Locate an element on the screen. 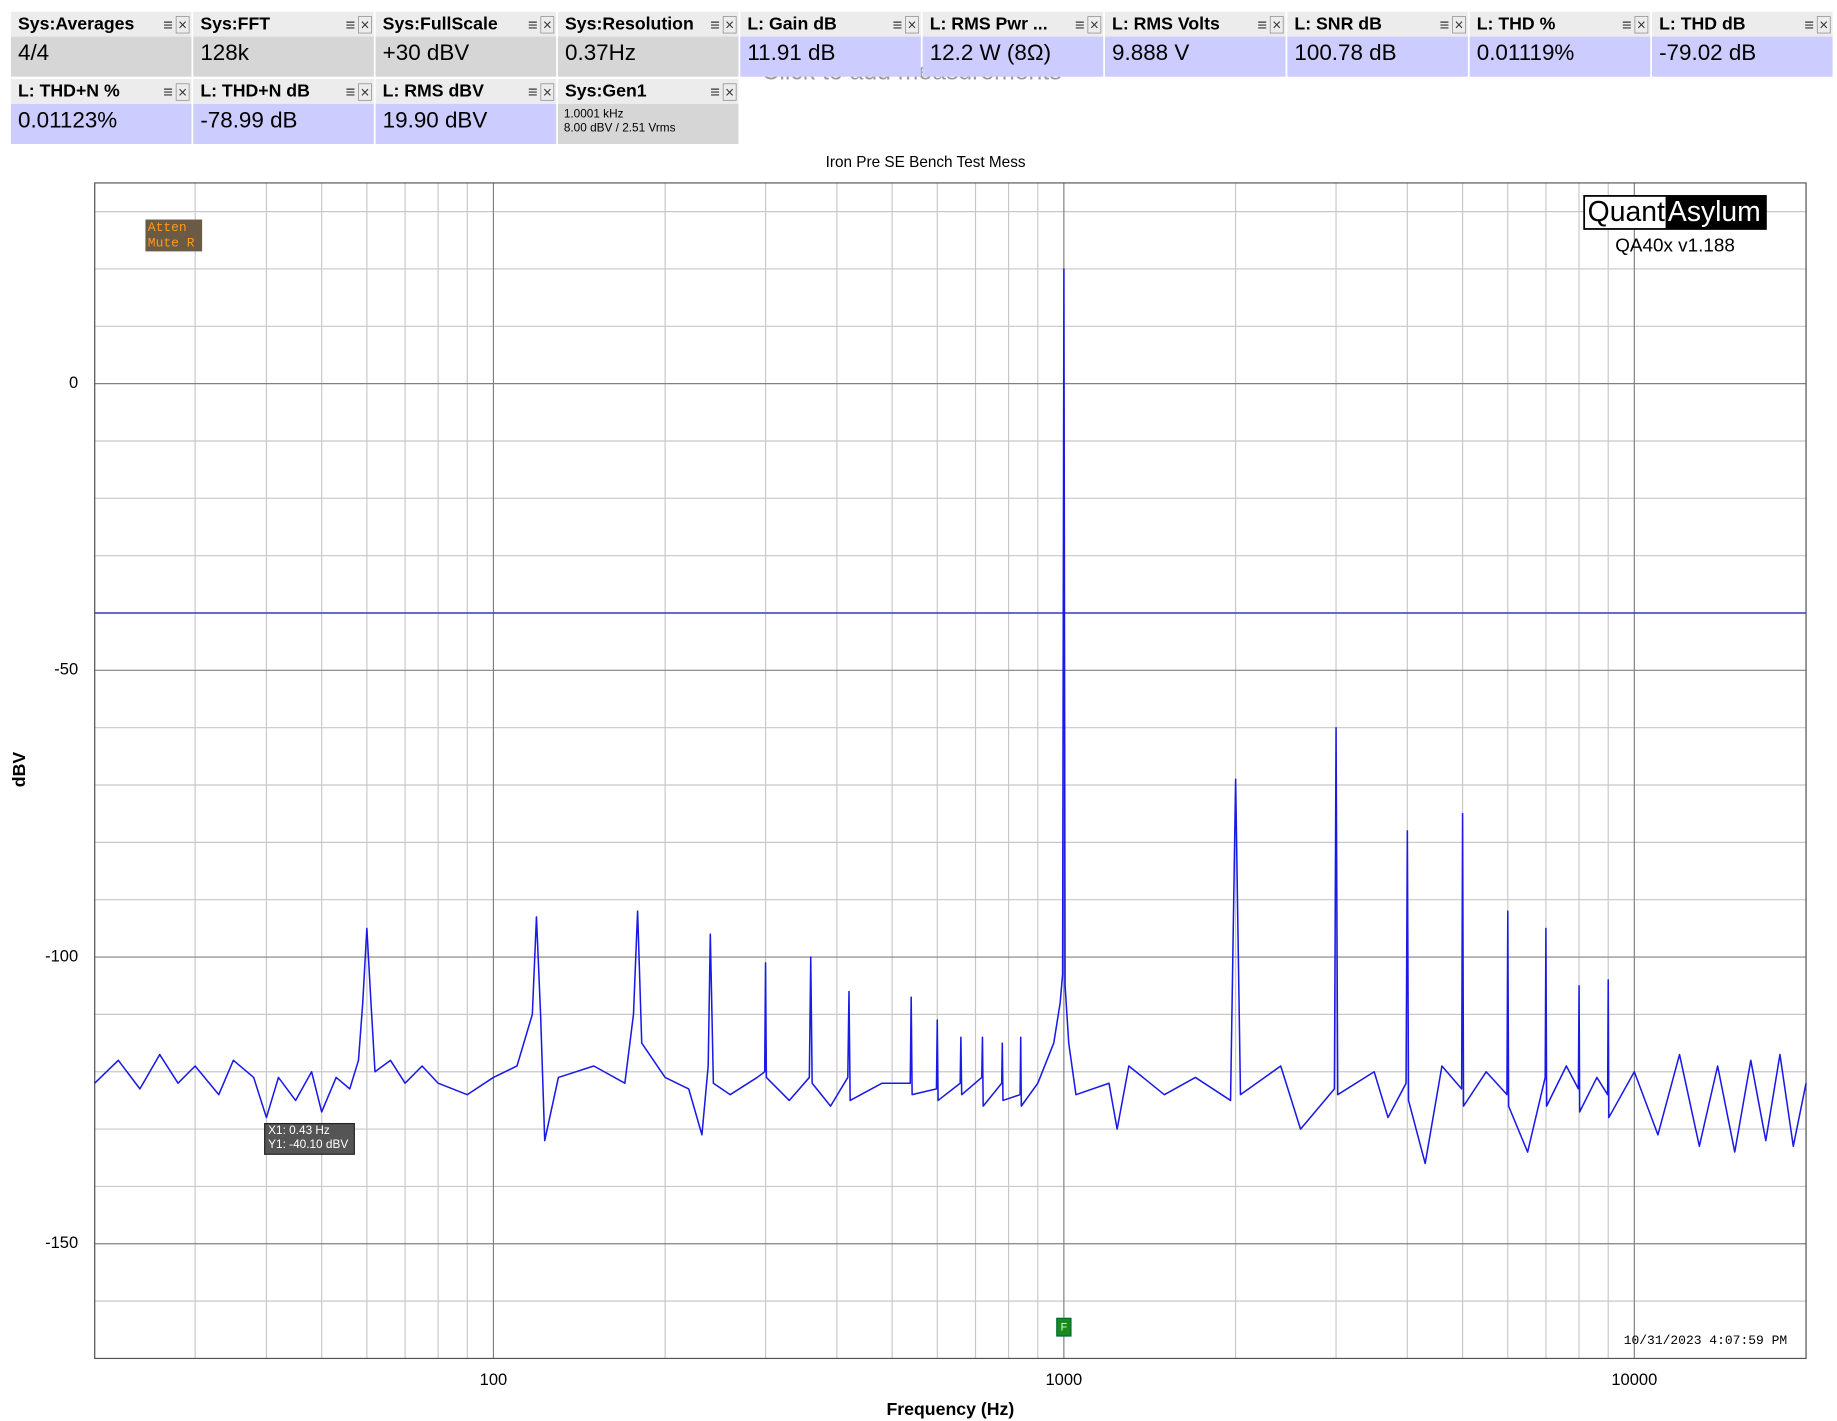 The image size is (1837, 1421). measurement-tile: L: THD % ≡ × 0.01119% is located at coordinates (1560, 44).